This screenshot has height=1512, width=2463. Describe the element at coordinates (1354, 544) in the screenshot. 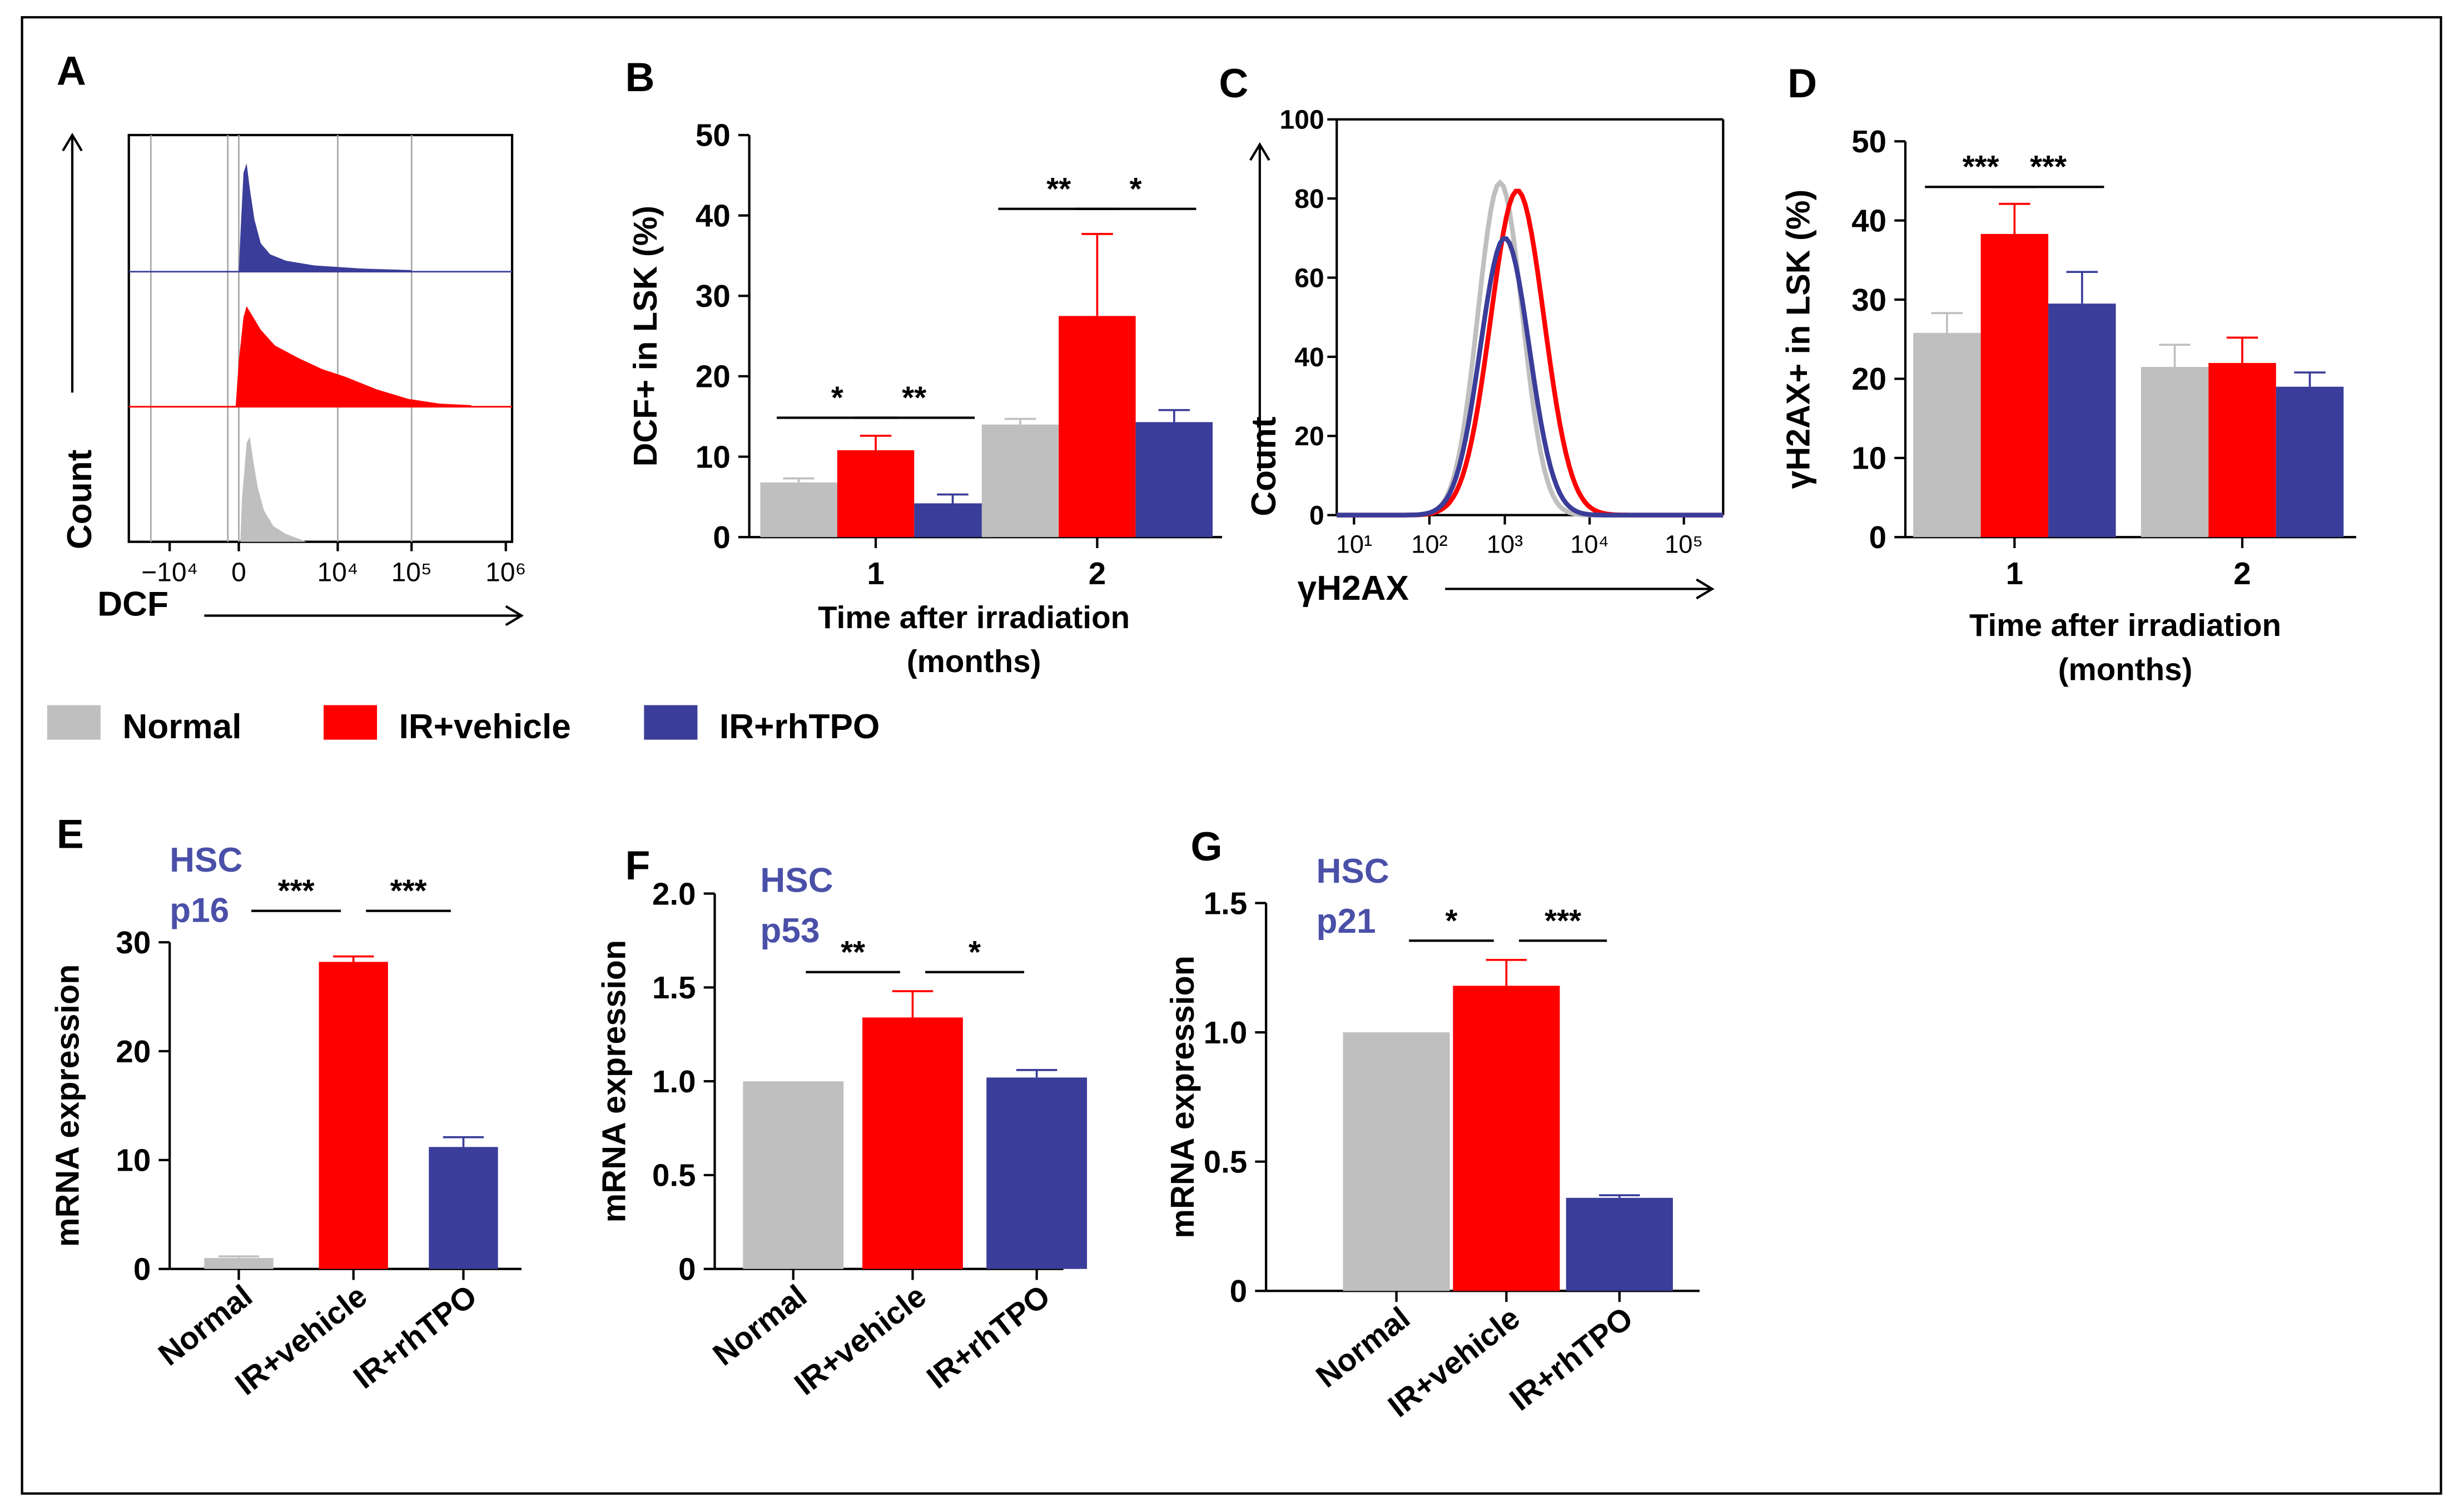

I see `x-tick-label: 10¹` at that location.